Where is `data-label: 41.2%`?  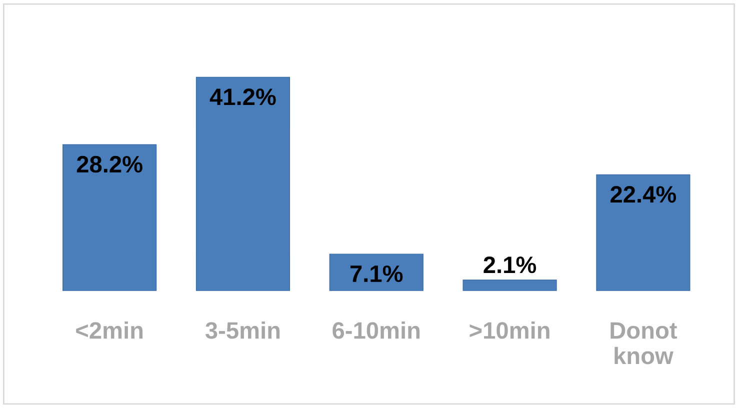 data-label: 41.2% is located at coordinates (243, 97).